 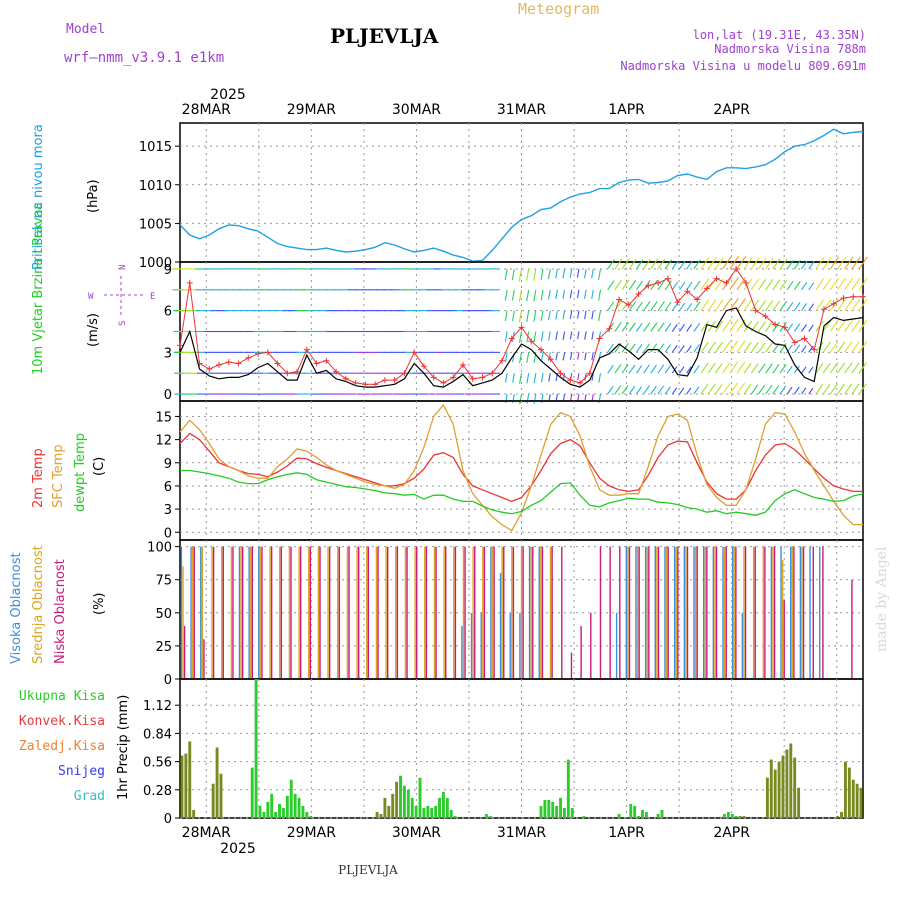 I want to click on clouds-ytick-label: 0, so click(x=168, y=680).